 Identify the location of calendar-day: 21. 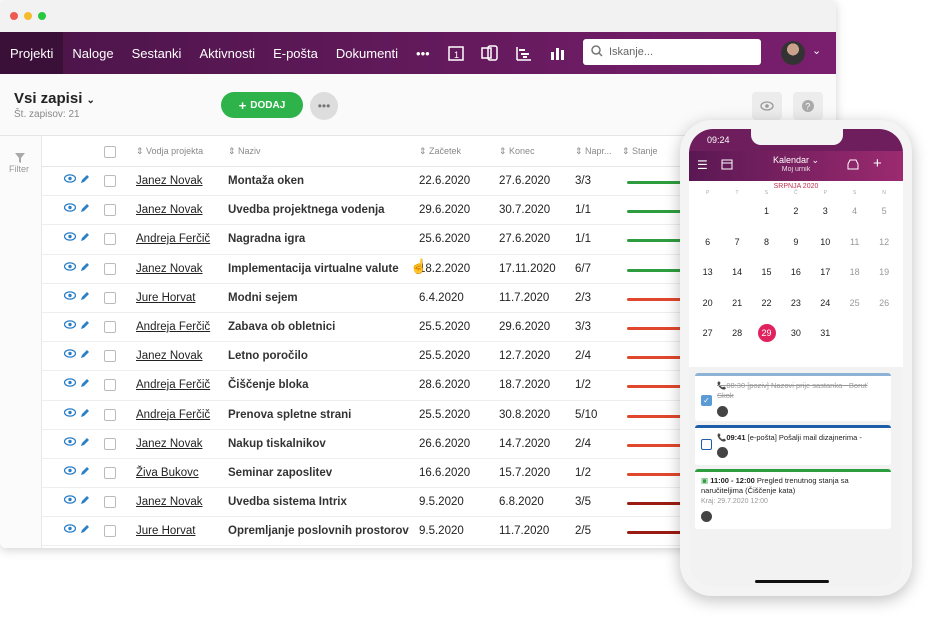
(737, 302).